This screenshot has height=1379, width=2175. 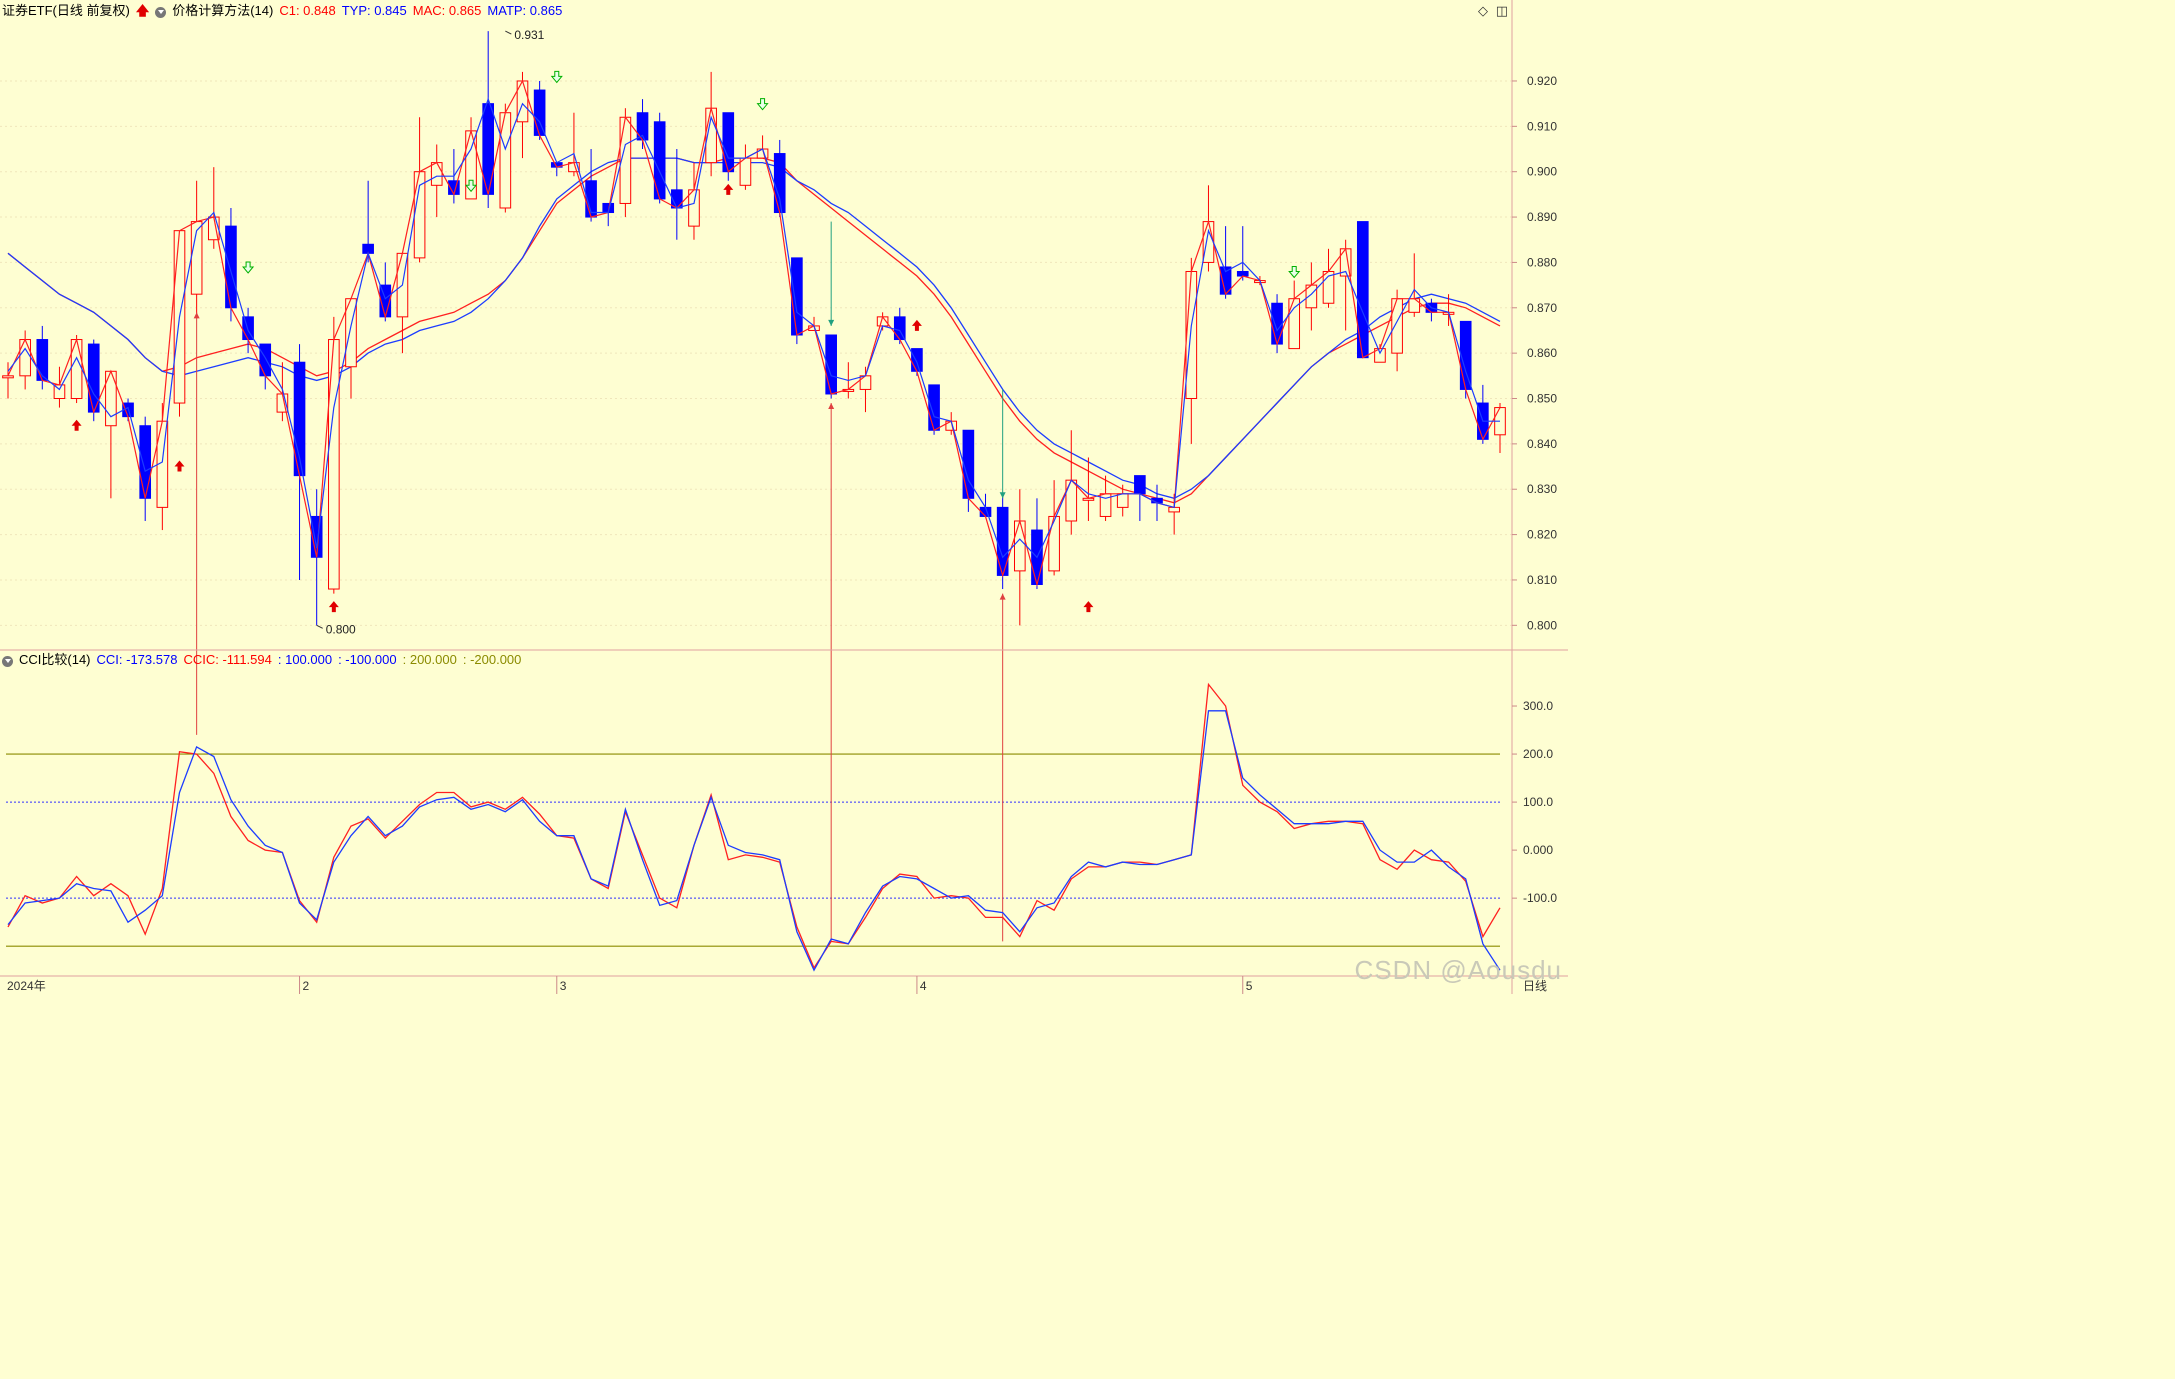 I want to click on security-title: 证券ETF(日线 前复权), so click(x=66, y=10).